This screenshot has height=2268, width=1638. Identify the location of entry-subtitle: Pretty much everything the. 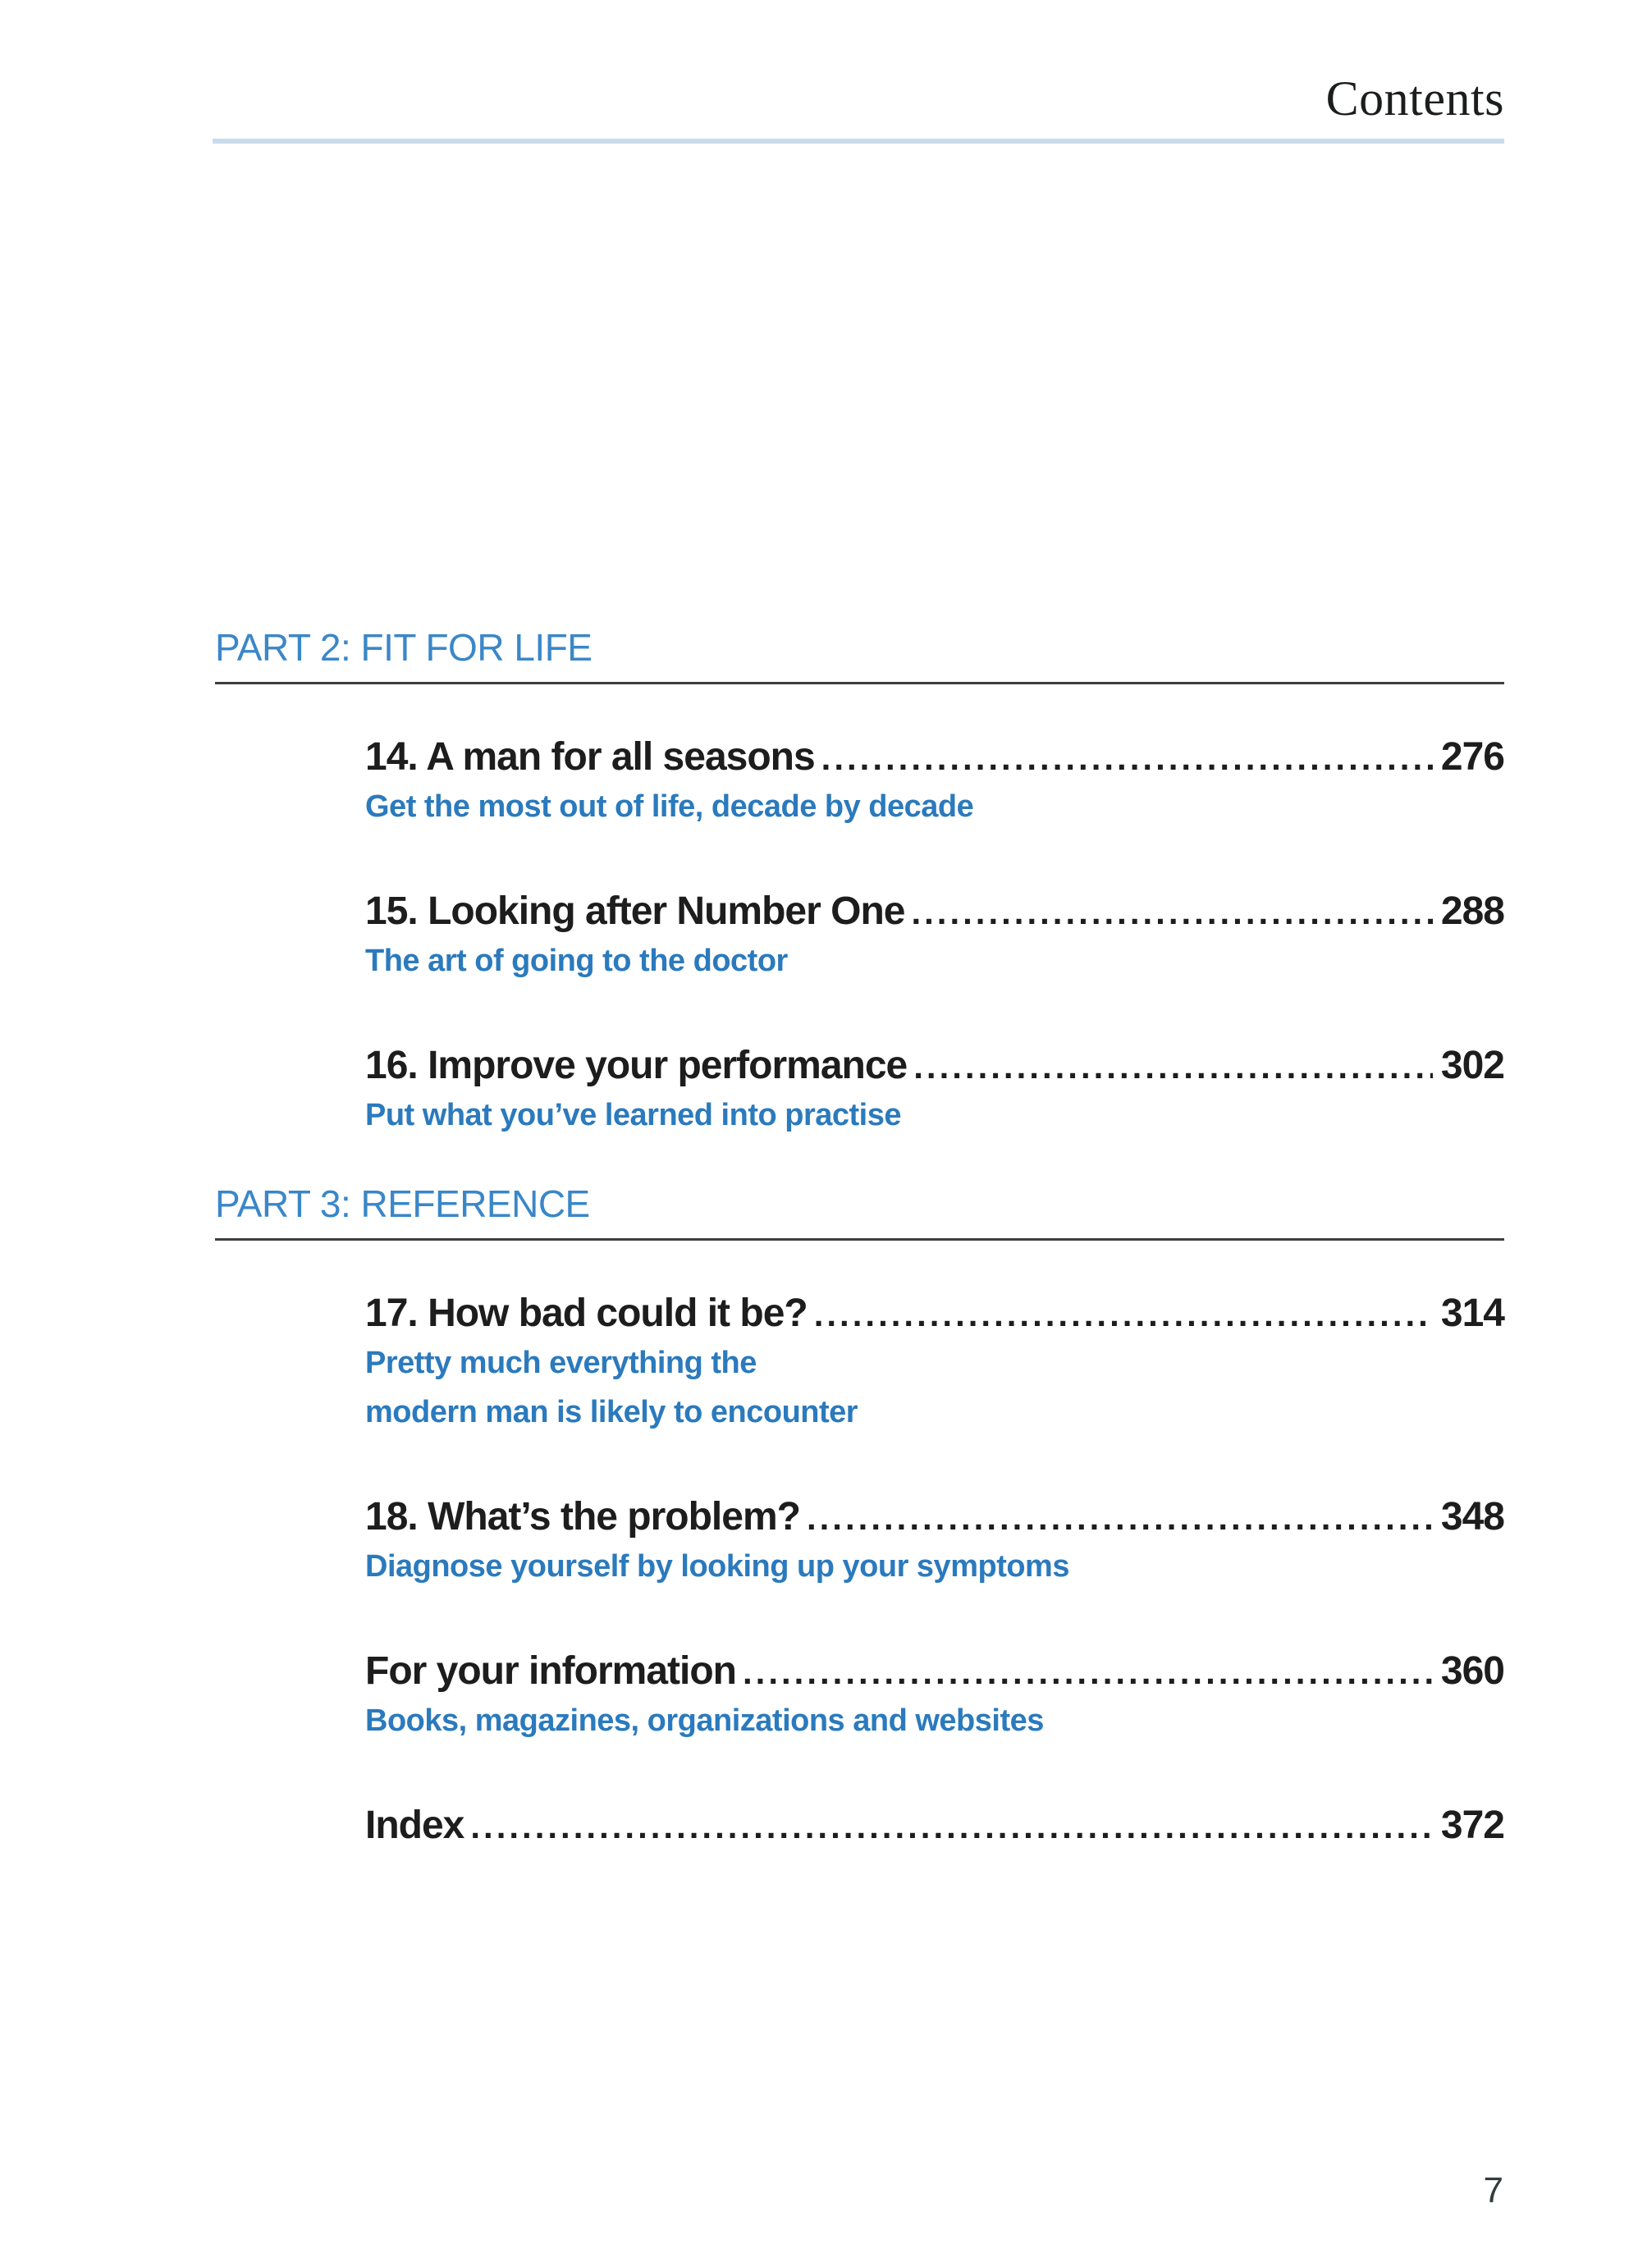
(561, 1363).